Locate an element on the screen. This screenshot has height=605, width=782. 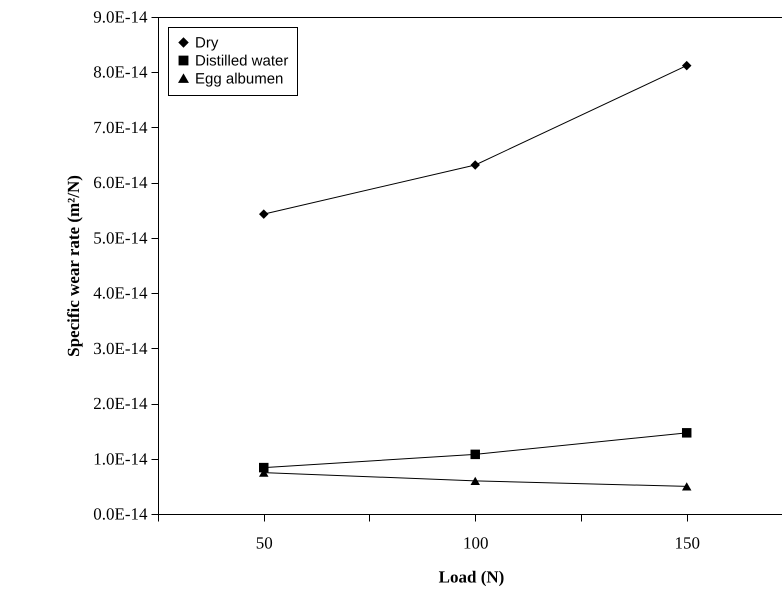
x-tick-label: 50 is located at coordinates (264, 543).